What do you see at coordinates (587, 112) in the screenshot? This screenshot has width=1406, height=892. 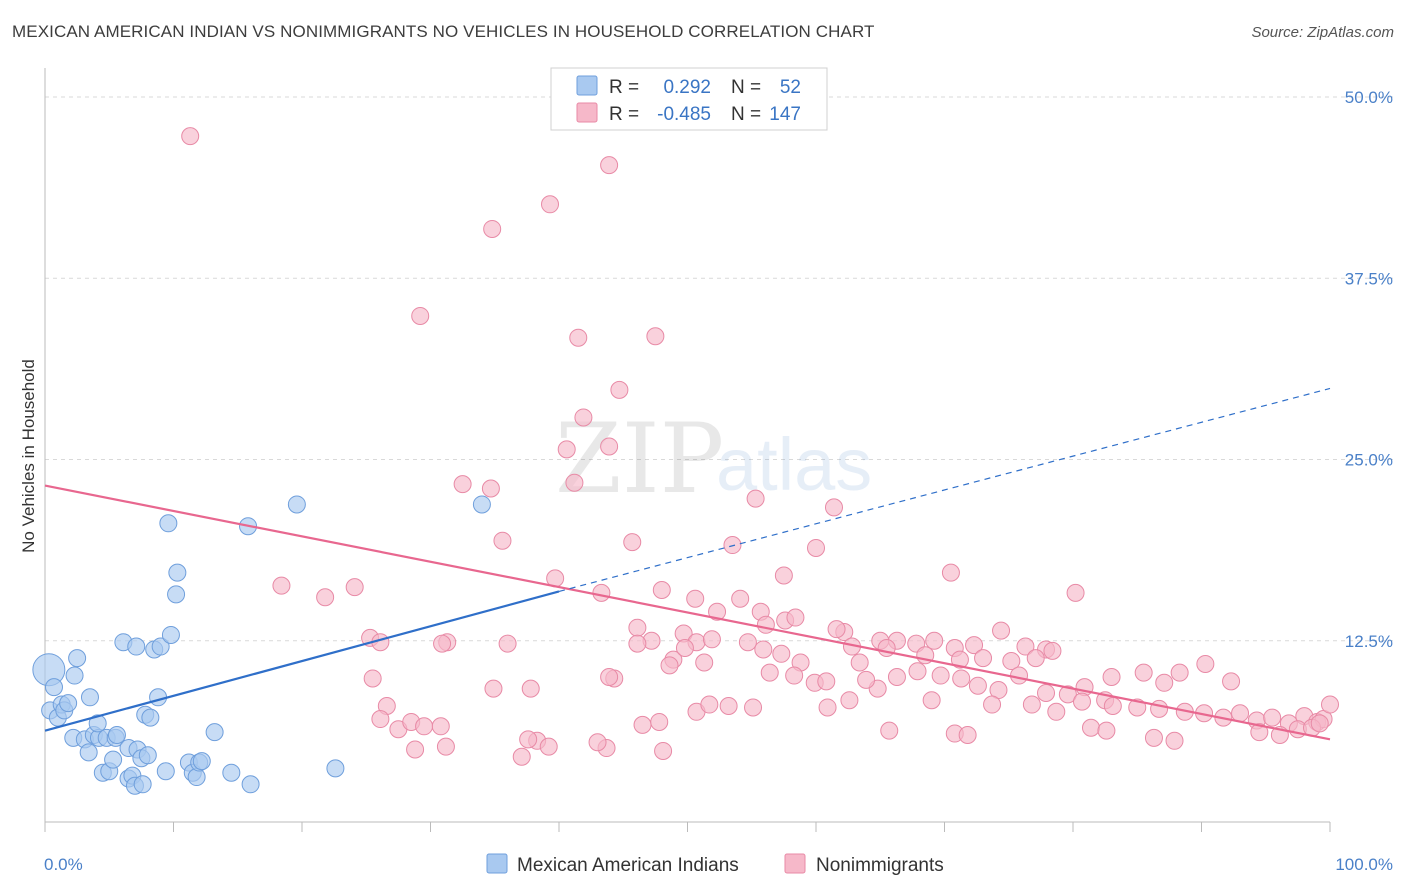 I see `legend-swatch-pink` at bounding box center [587, 112].